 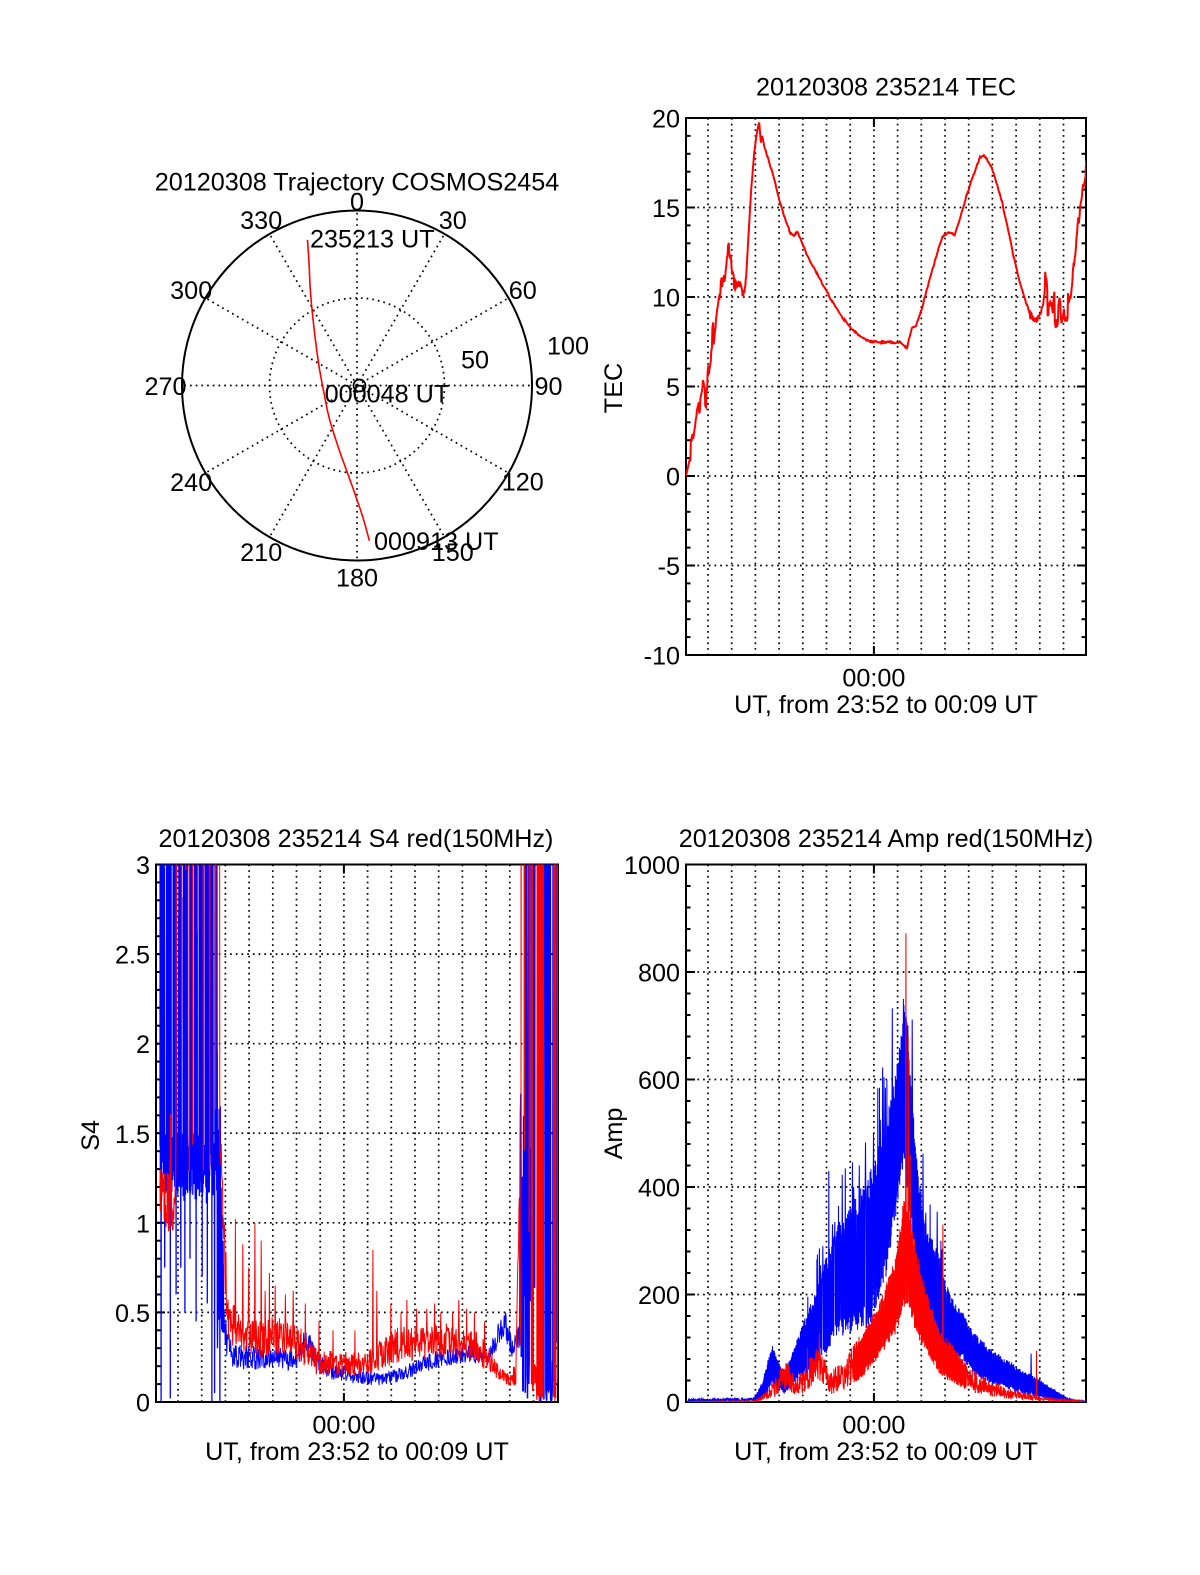 I want to click on svg-text: 000913 UT, so click(x=436, y=542).